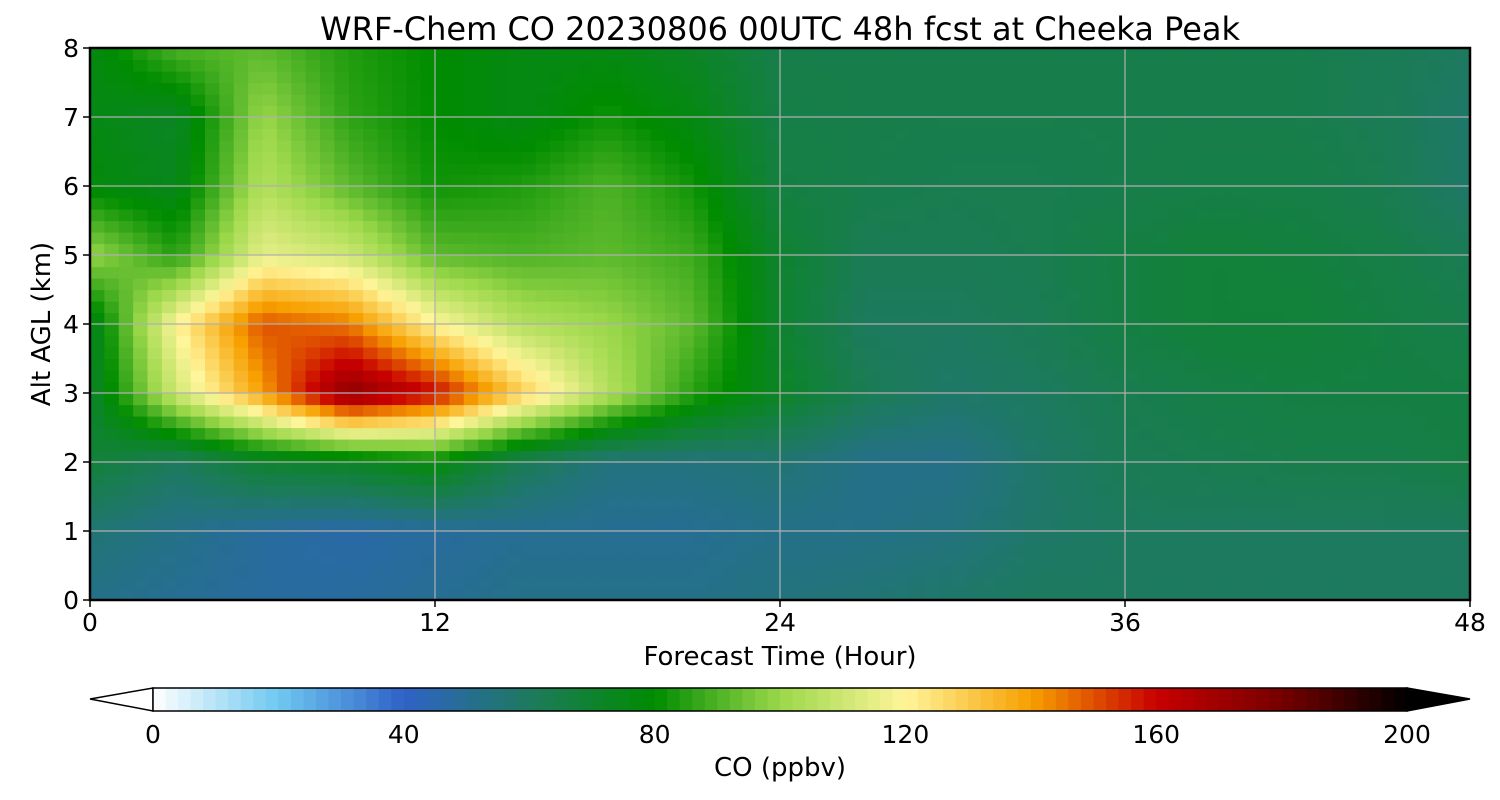  I want to click on y-tick-label: 1, so click(71, 531).